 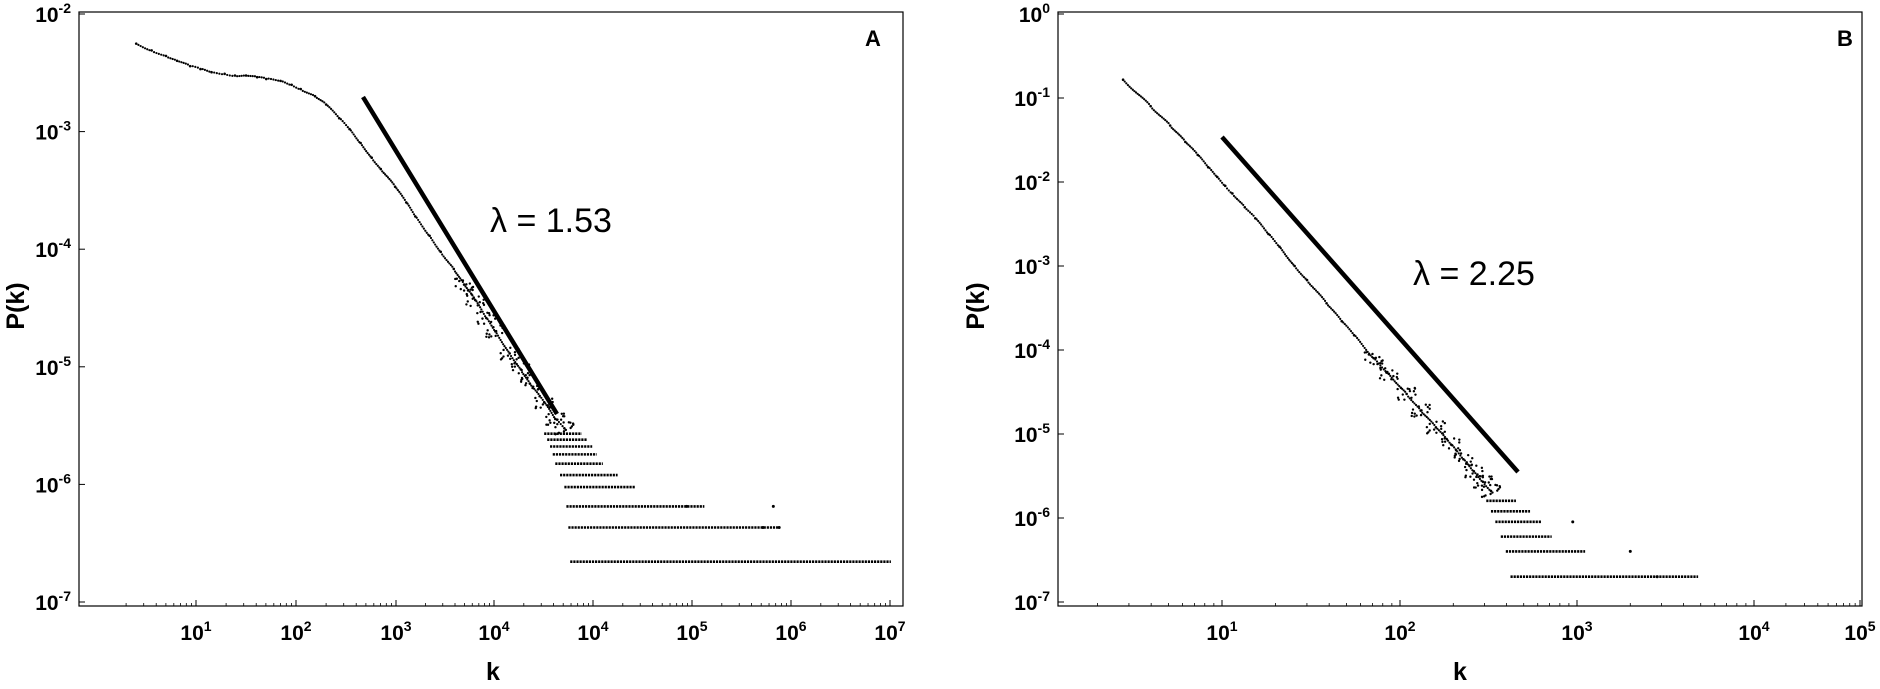 What do you see at coordinates (889, 631) in the screenshot?
I see `x-tick-label: 10⁷` at bounding box center [889, 631].